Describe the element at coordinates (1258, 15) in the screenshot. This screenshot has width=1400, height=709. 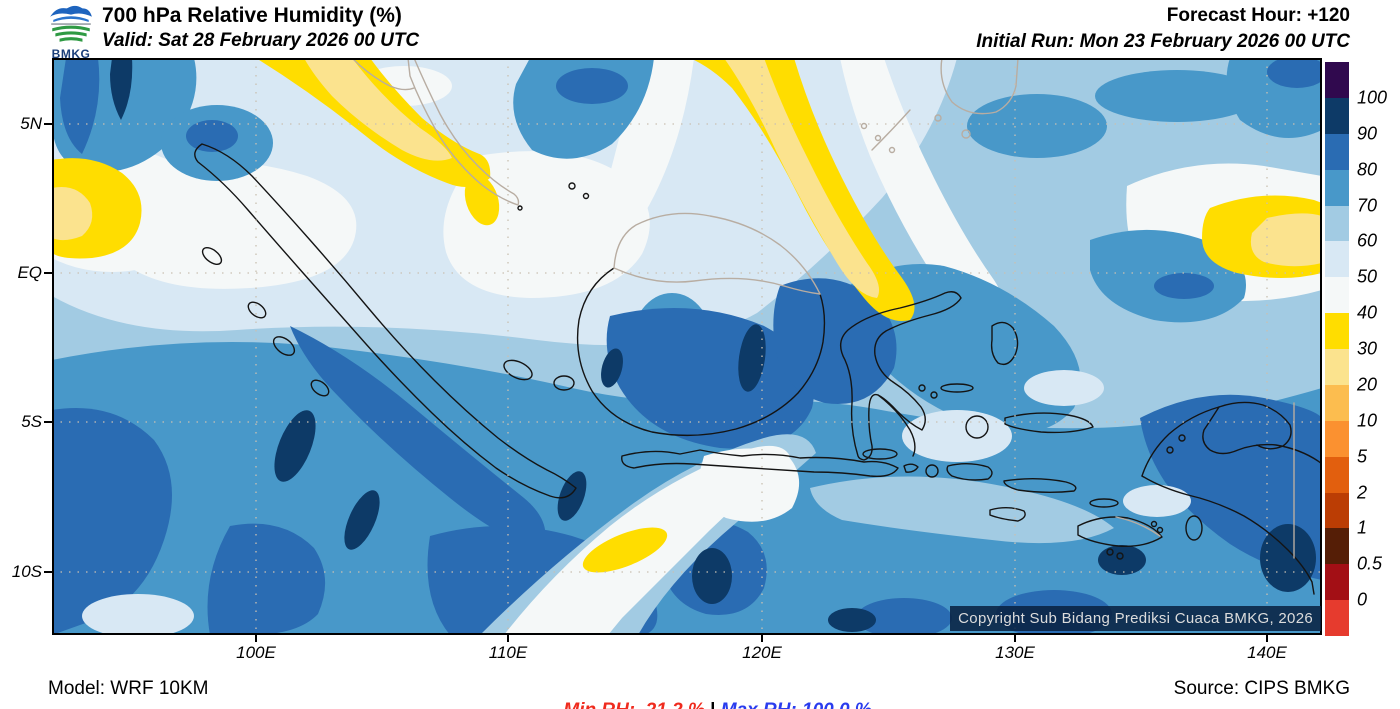
I see `forecast-hour: Forecast Hour: +120` at that location.